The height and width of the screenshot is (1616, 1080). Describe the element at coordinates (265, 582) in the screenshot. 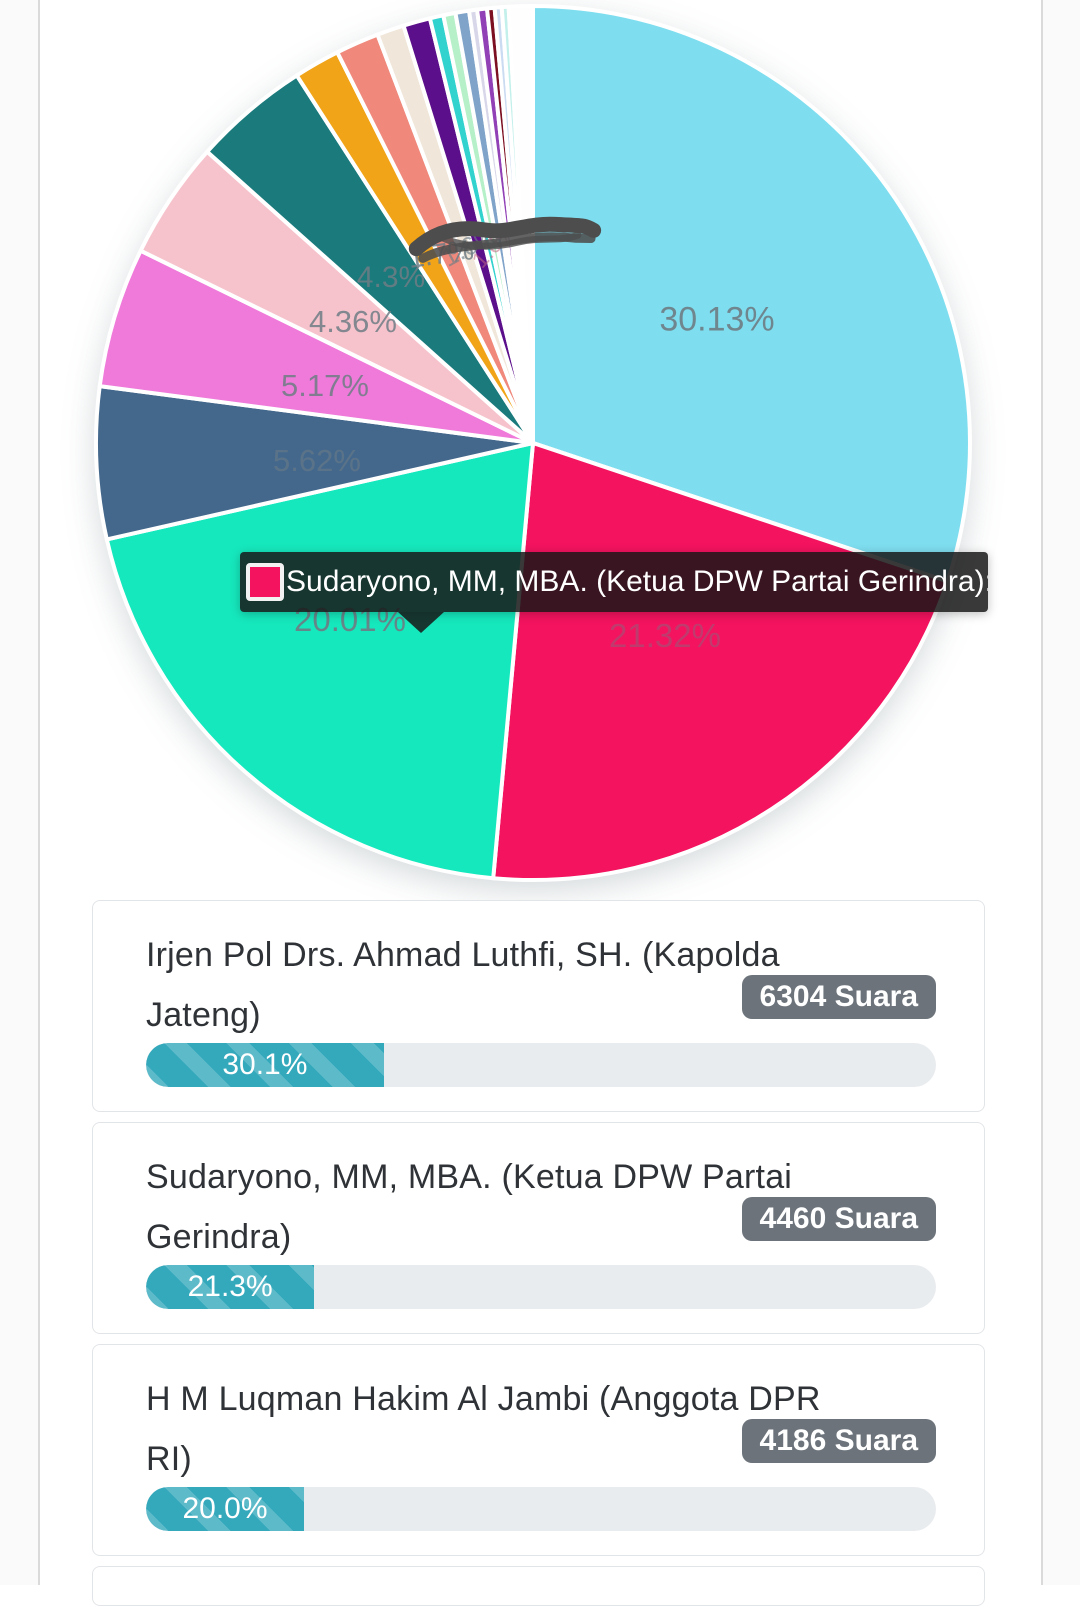

I see `legend-swatch-icon` at that location.